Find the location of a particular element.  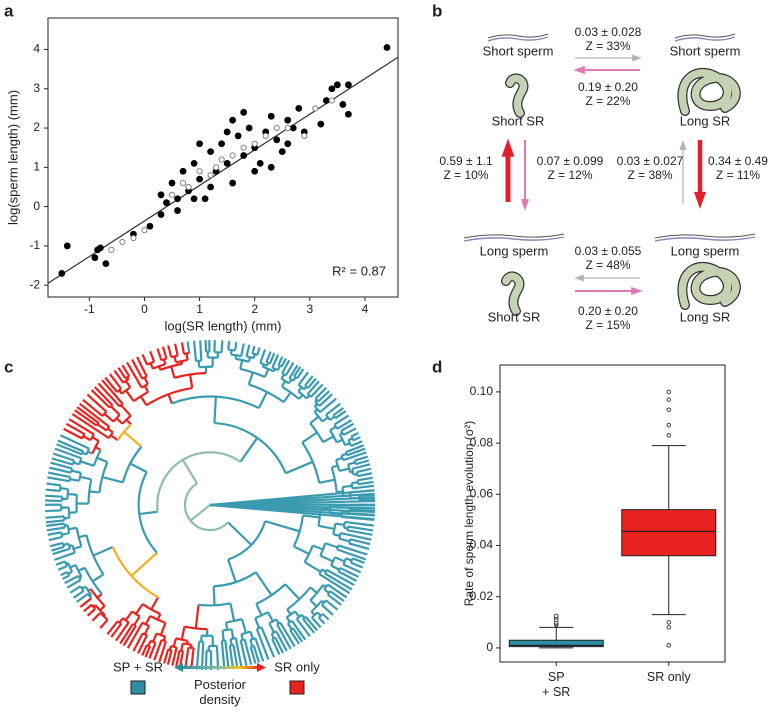

y-axis-label: log(sperm length) (mm) is located at coordinates (12, 157).